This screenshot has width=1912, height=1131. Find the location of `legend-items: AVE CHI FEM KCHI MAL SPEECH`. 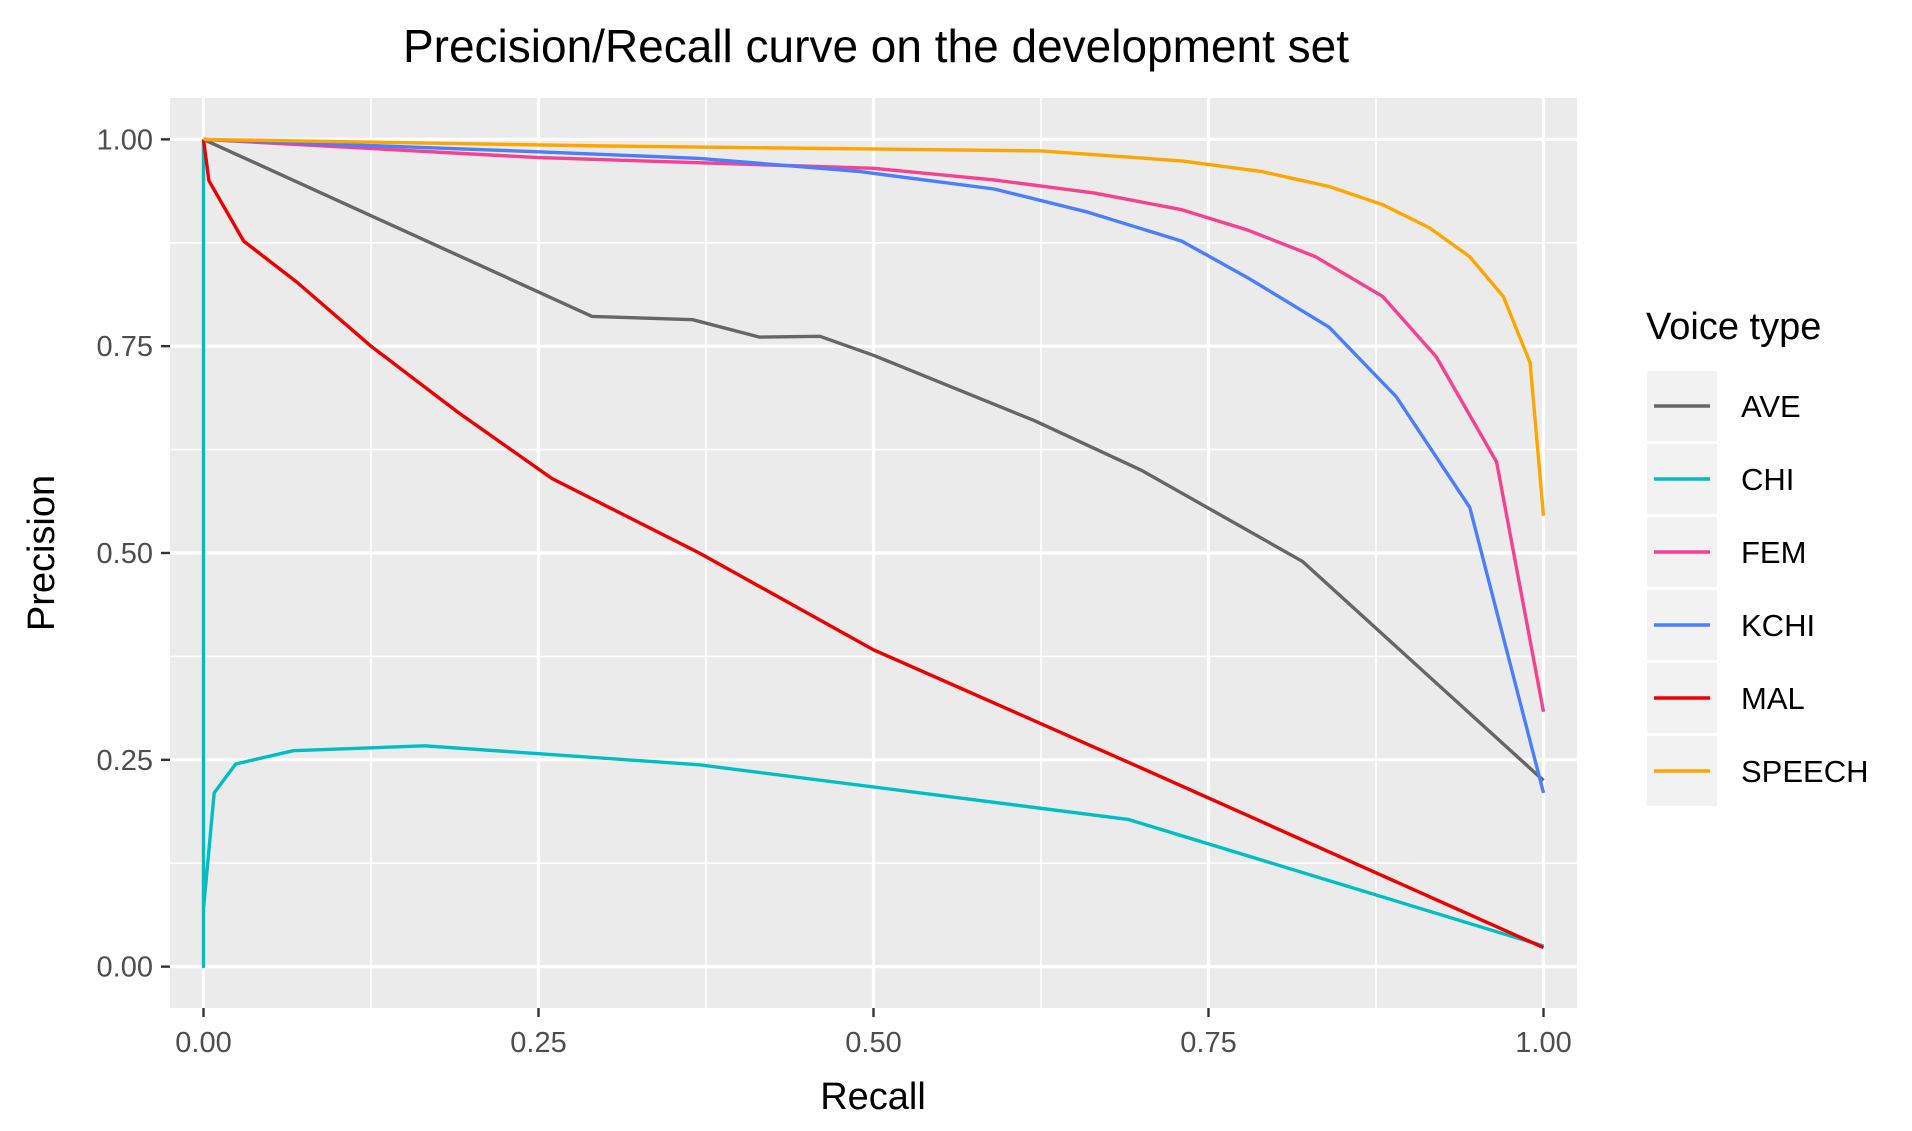

legend-items: AVE CHI FEM KCHI MAL SPEECH is located at coordinates (1757, 588).